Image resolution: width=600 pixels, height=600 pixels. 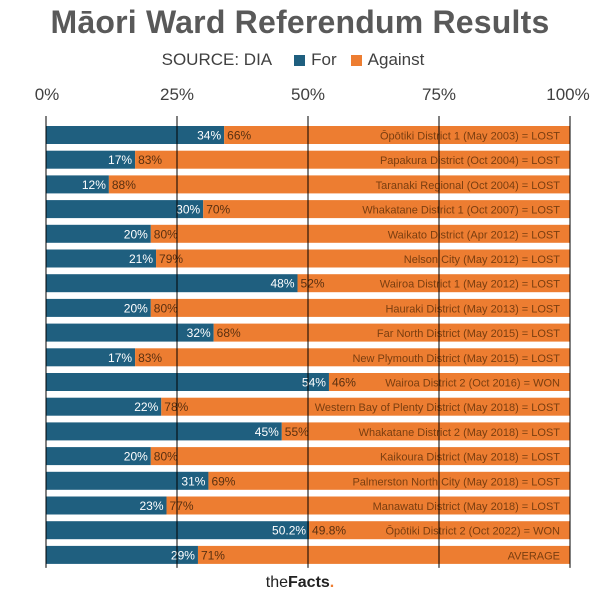 I want to click on data-label-against: 88%, so click(x=124, y=185).